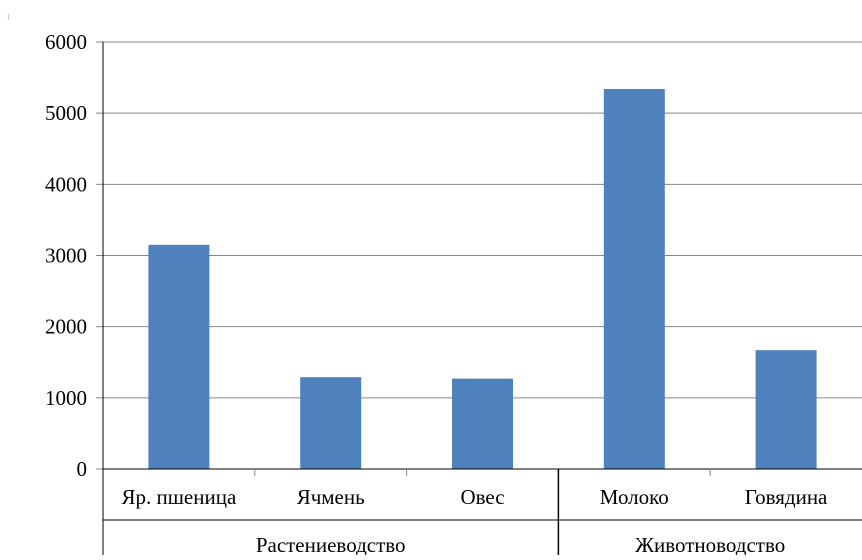  What do you see at coordinates (710, 544) in the screenshot?
I see `group-label: Животноводство` at bounding box center [710, 544].